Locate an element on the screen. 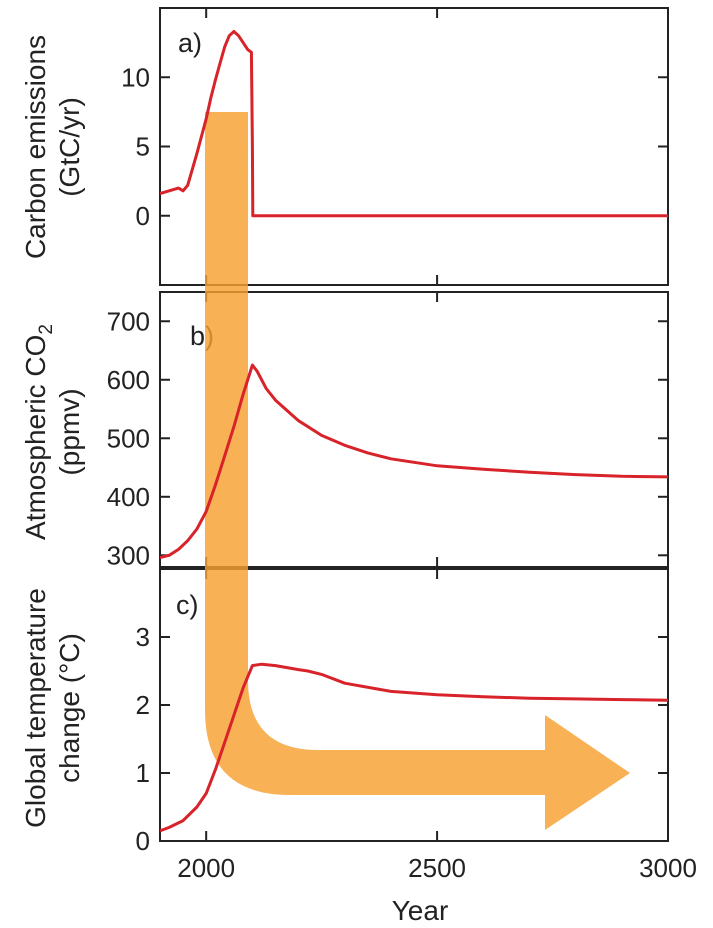 This screenshot has height=928, width=713. xtick-label: 3000 is located at coordinates (668, 868).